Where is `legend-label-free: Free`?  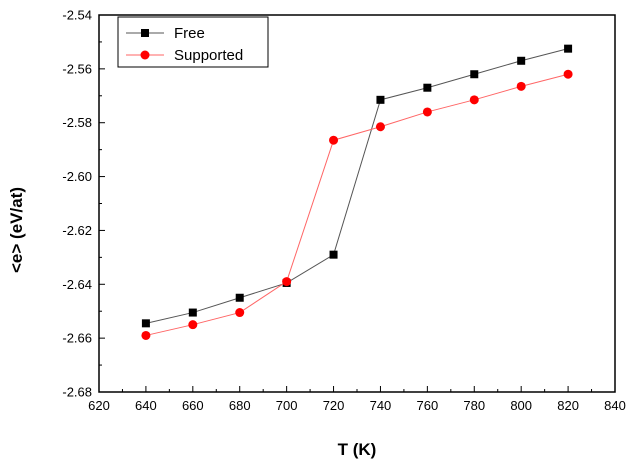 legend-label-free: Free is located at coordinates (189, 33).